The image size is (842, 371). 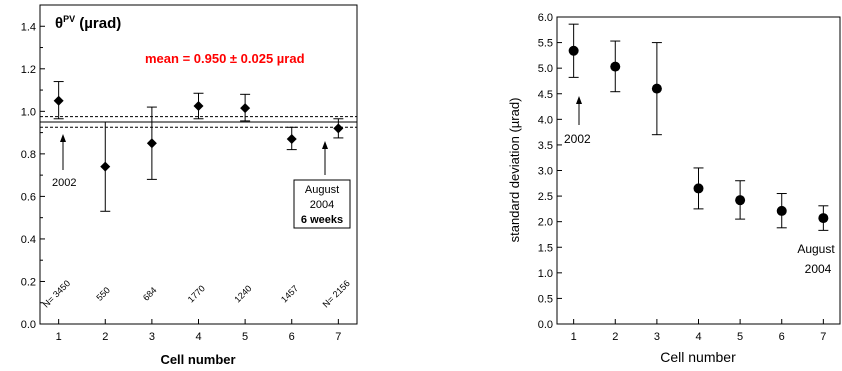 I want to click on y-tick-label: 2.5, so click(x=545, y=197).